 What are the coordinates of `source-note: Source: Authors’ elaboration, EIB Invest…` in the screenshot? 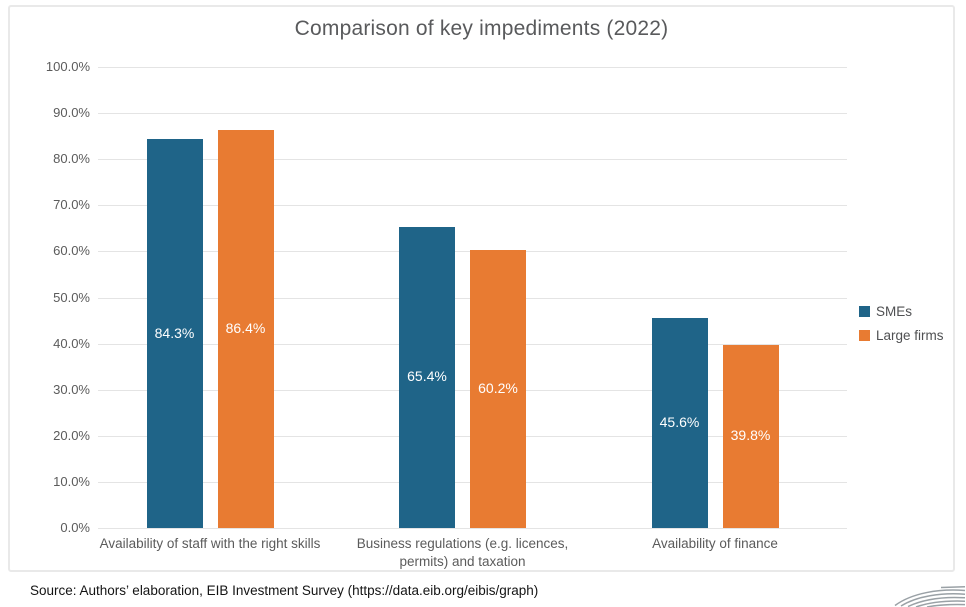 It's located at (284, 590).